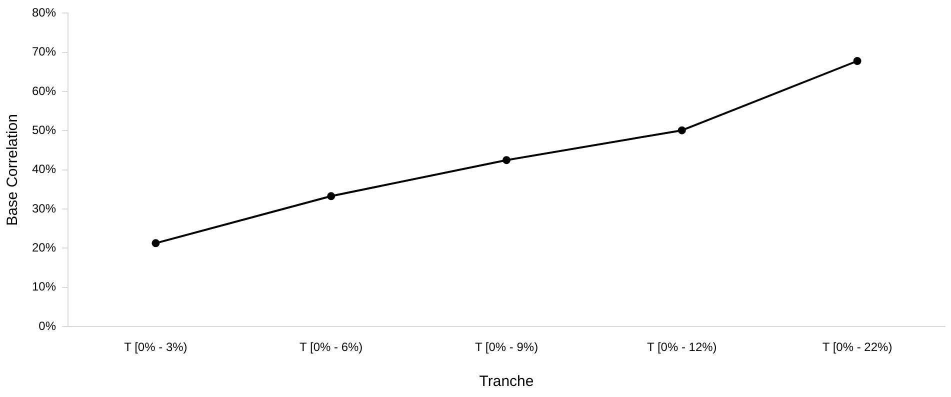  I want to click on y-tick-label: 40%, so click(44, 169).